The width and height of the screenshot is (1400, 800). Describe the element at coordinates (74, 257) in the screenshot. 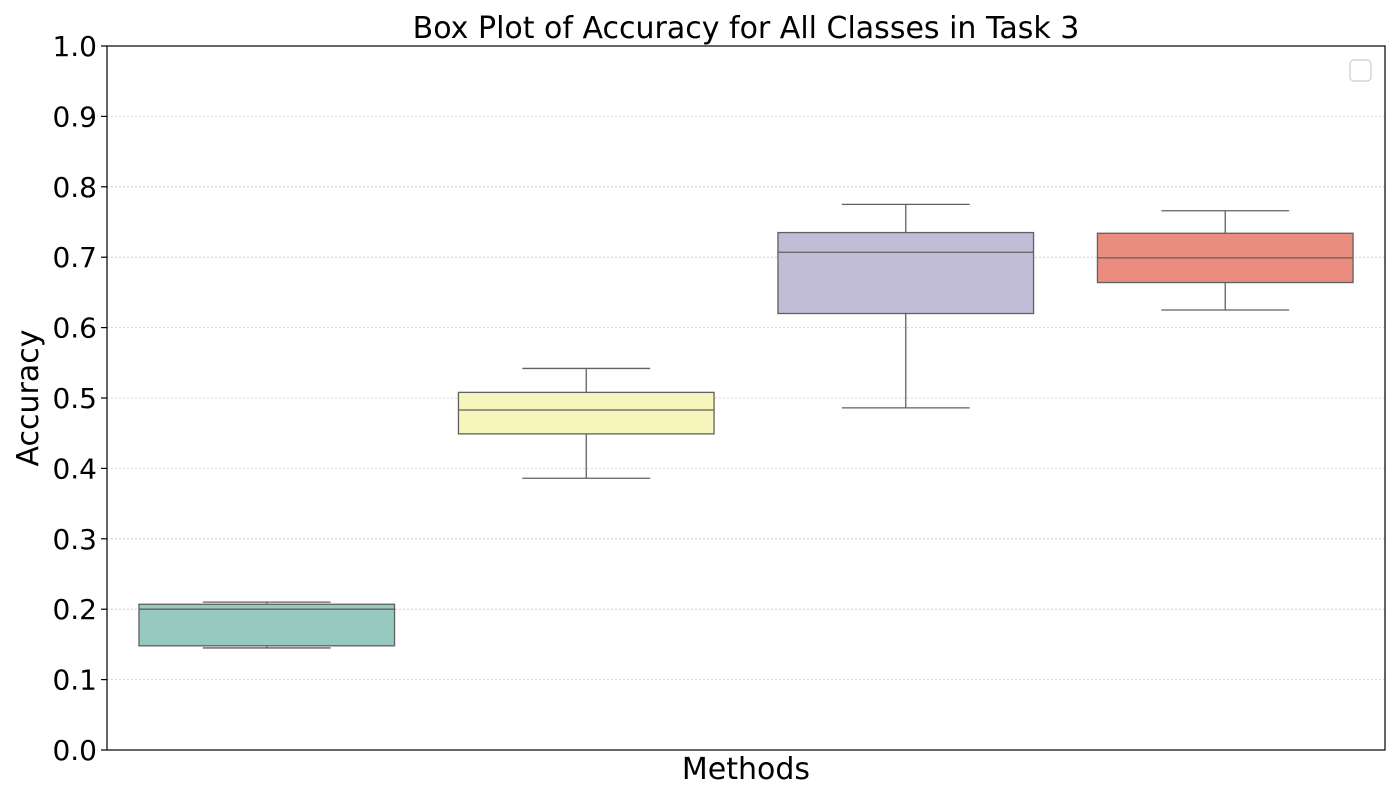

I see `y-tick-label: 0.7` at that location.